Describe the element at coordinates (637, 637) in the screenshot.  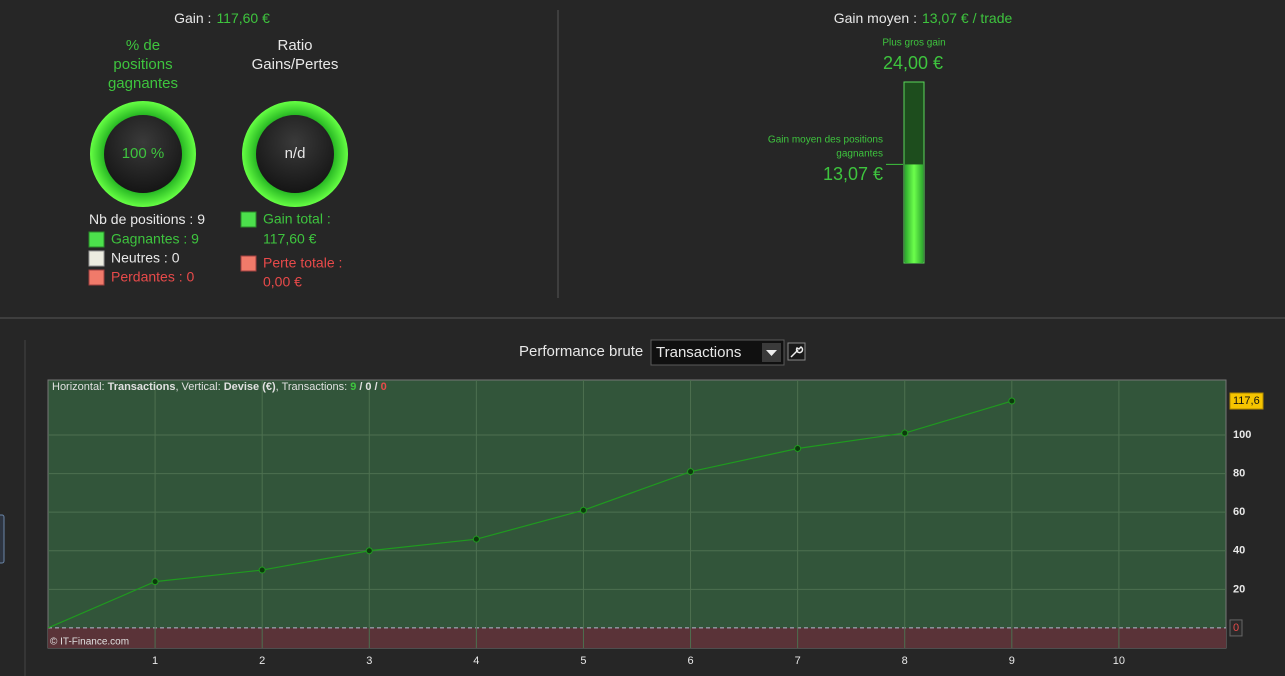
I see `negative-zone` at that location.